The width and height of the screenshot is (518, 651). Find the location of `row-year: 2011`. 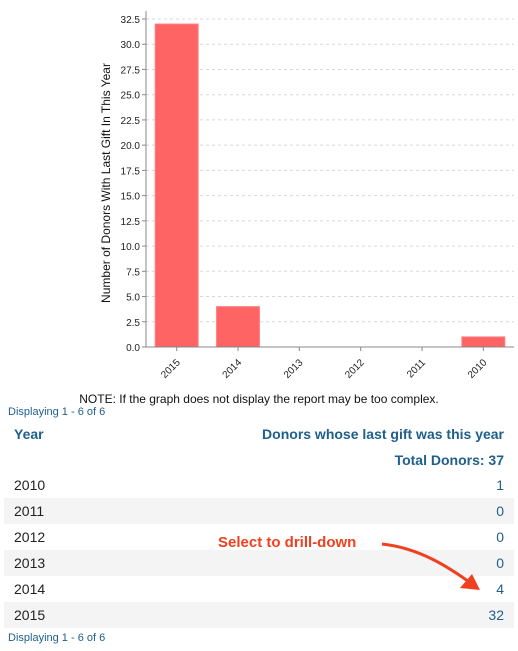

row-year: 2011 is located at coordinates (29, 511).